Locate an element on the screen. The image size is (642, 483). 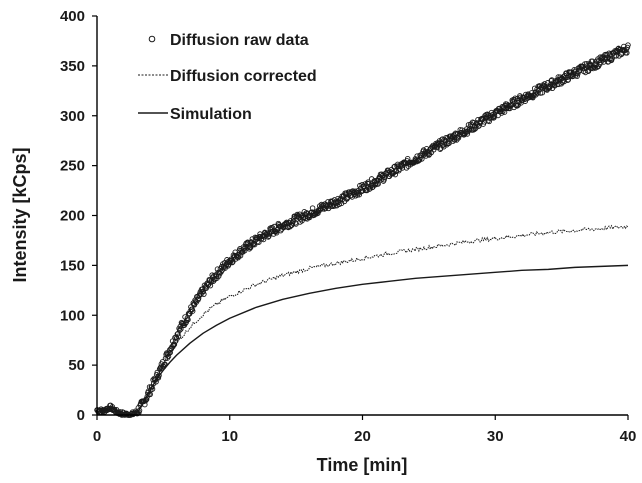
x-tick-label: 40 is located at coordinates (628, 436).